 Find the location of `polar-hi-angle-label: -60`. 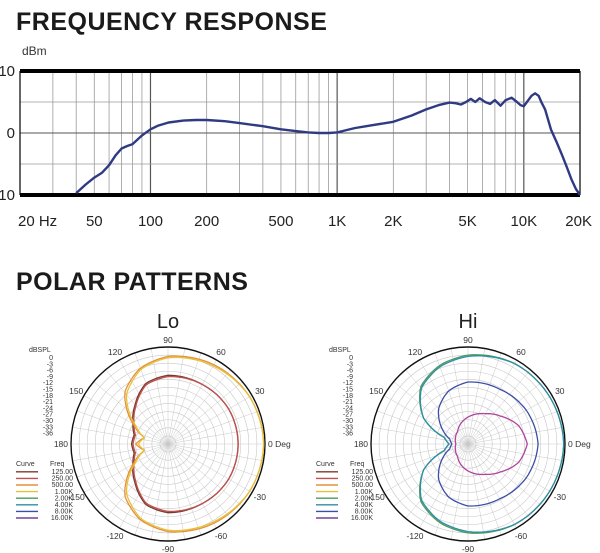

polar-hi-angle-label: -60 is located at coordinates (521, 536).